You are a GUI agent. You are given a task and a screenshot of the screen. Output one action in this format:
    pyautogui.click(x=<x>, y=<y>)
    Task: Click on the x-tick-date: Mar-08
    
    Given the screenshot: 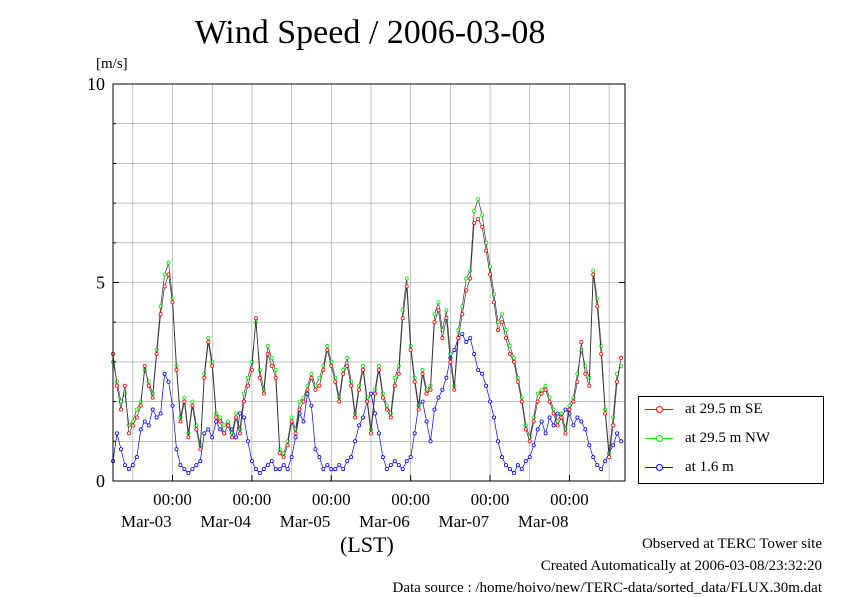 What is the action you would take?
    pyautogui.click(x=543, y=521)
    